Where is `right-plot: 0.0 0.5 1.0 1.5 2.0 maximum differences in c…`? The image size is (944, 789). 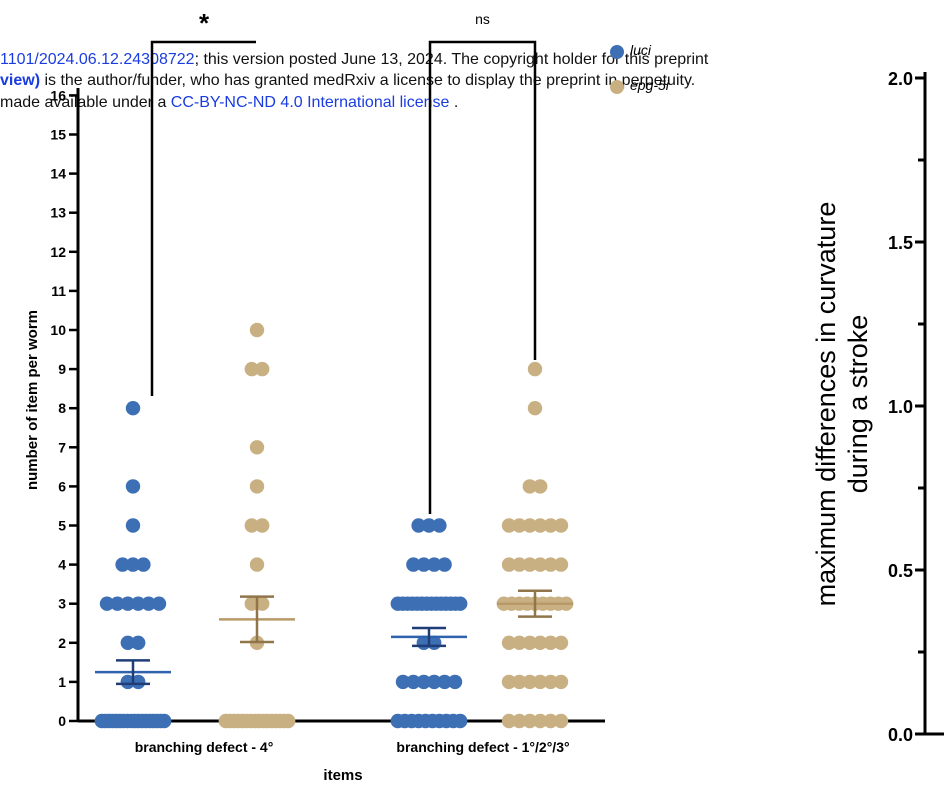
right-plot: 0.0 0.5 1.0 1.5 2.0 maximum differences in c… is located at coordinates (877, 407).